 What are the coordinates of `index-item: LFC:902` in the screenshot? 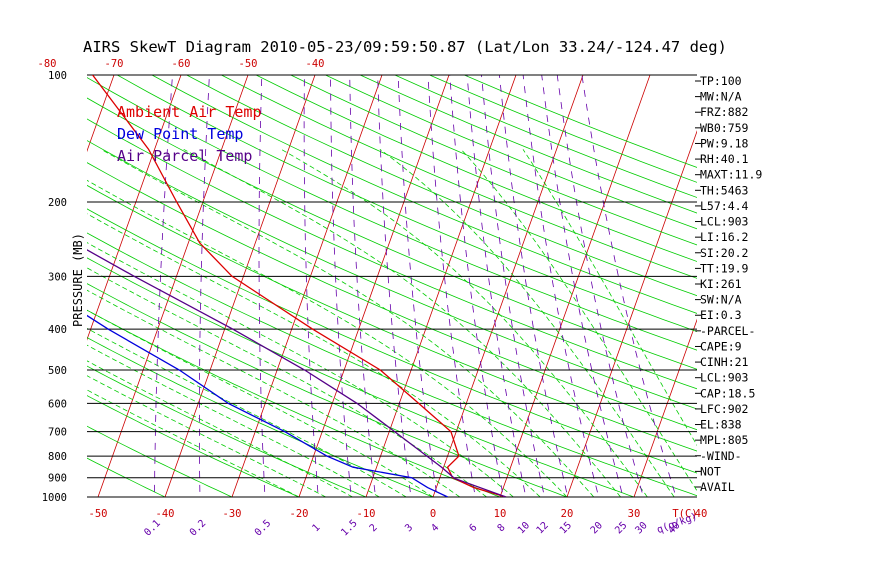 It's located at (724, 409).